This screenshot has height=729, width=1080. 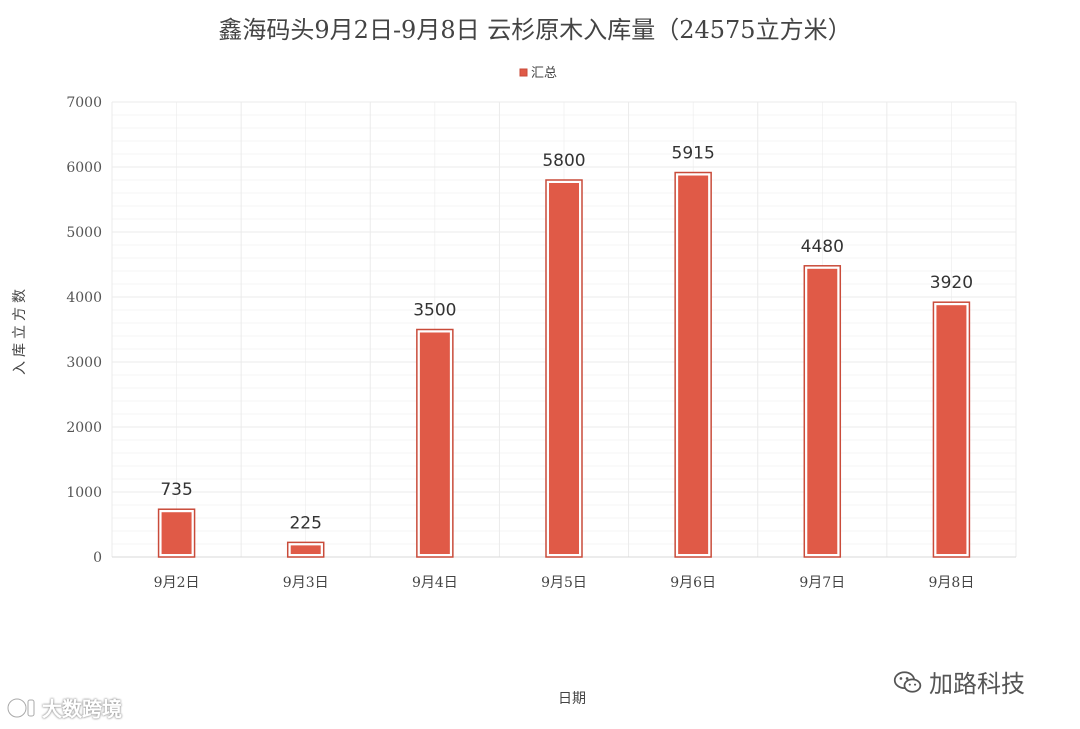 What do you see at coordinates (523, 72) in the screenshot?
I see `legend-swatch` at bounding box center [523, 72].